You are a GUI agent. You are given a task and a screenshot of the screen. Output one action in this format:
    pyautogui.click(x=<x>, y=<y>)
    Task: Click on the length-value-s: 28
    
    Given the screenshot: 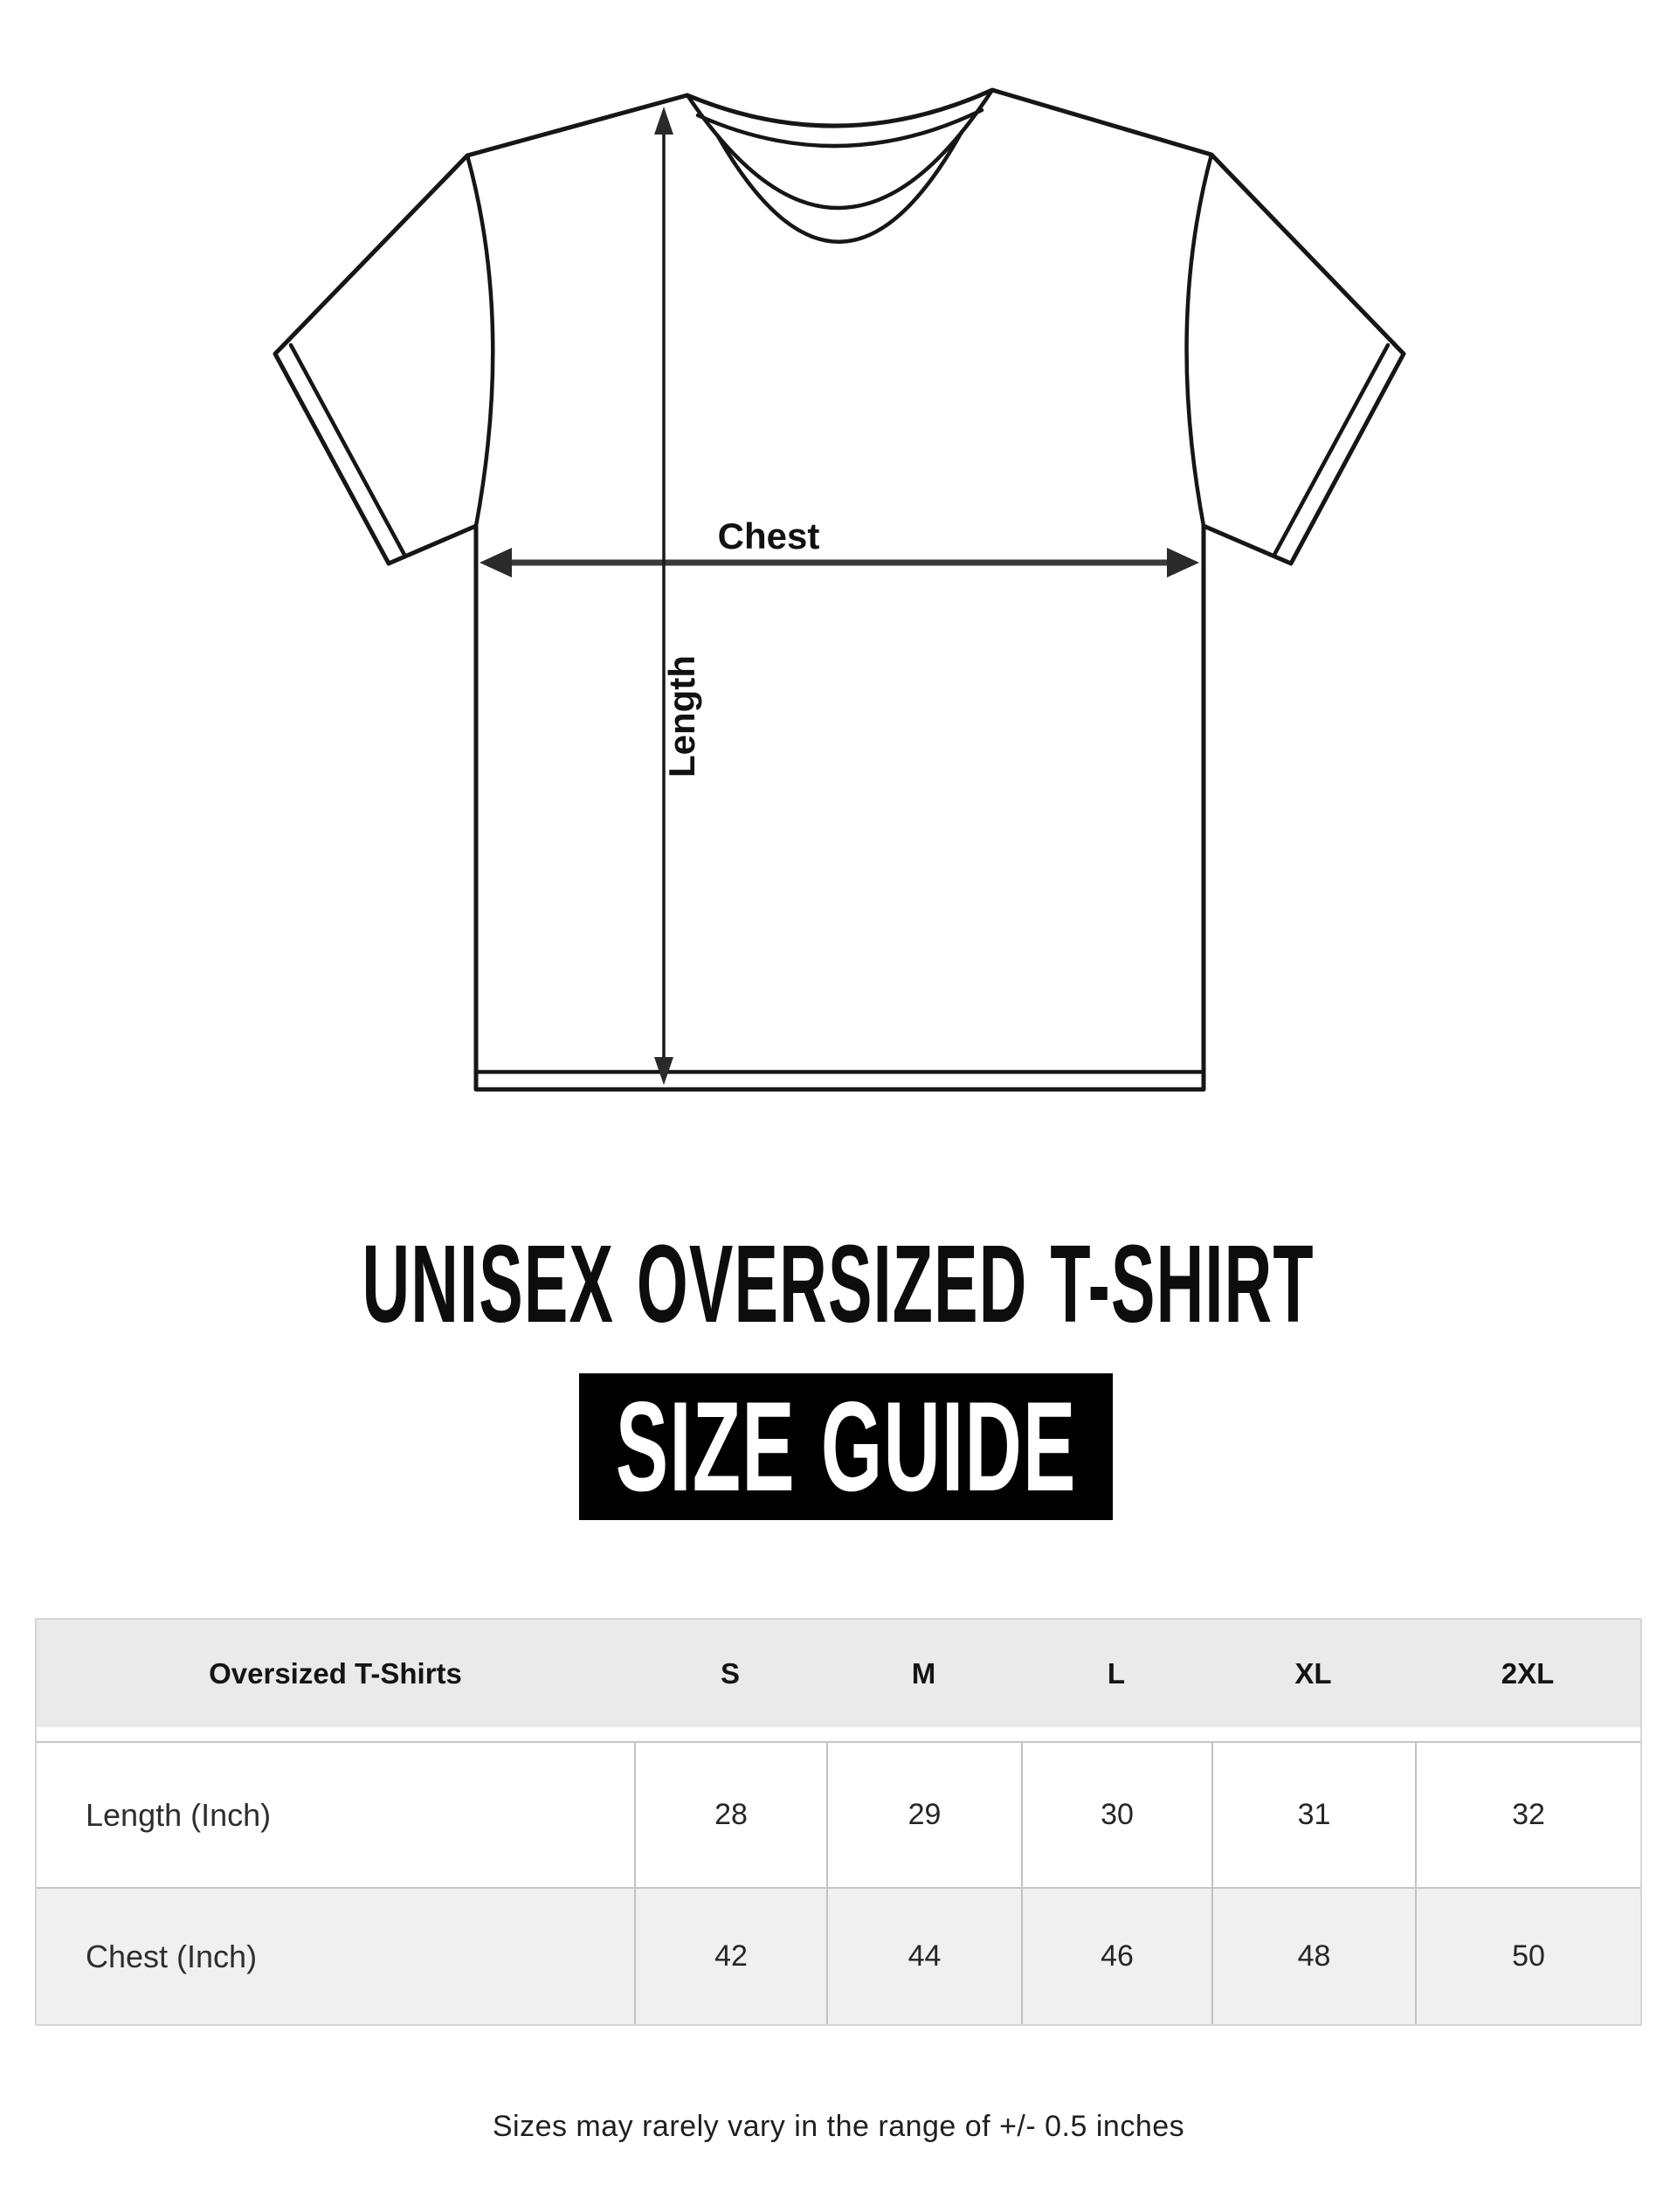 What is the action you would take?
    pyautogui.click(x=730, y=1815)
    